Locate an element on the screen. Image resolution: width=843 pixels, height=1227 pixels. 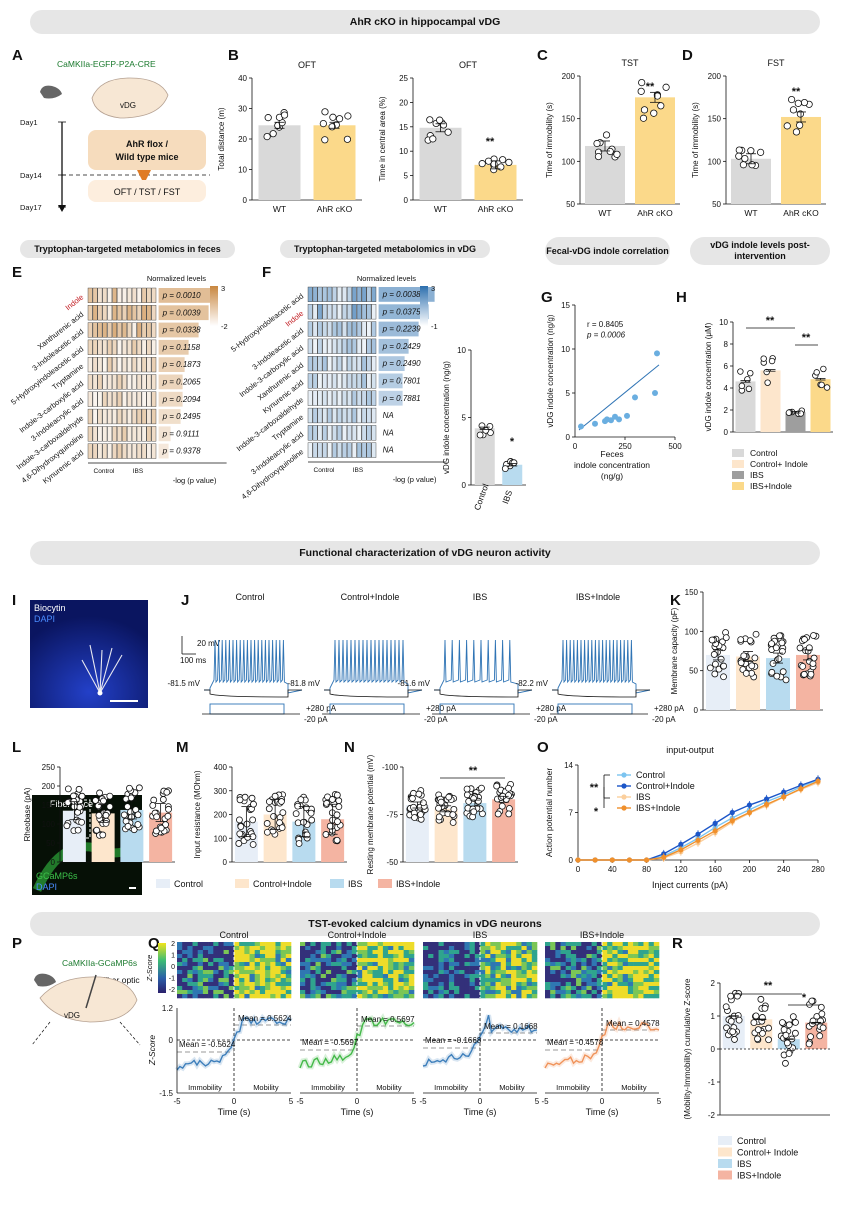
H-point is located at coordinates (827, 387).